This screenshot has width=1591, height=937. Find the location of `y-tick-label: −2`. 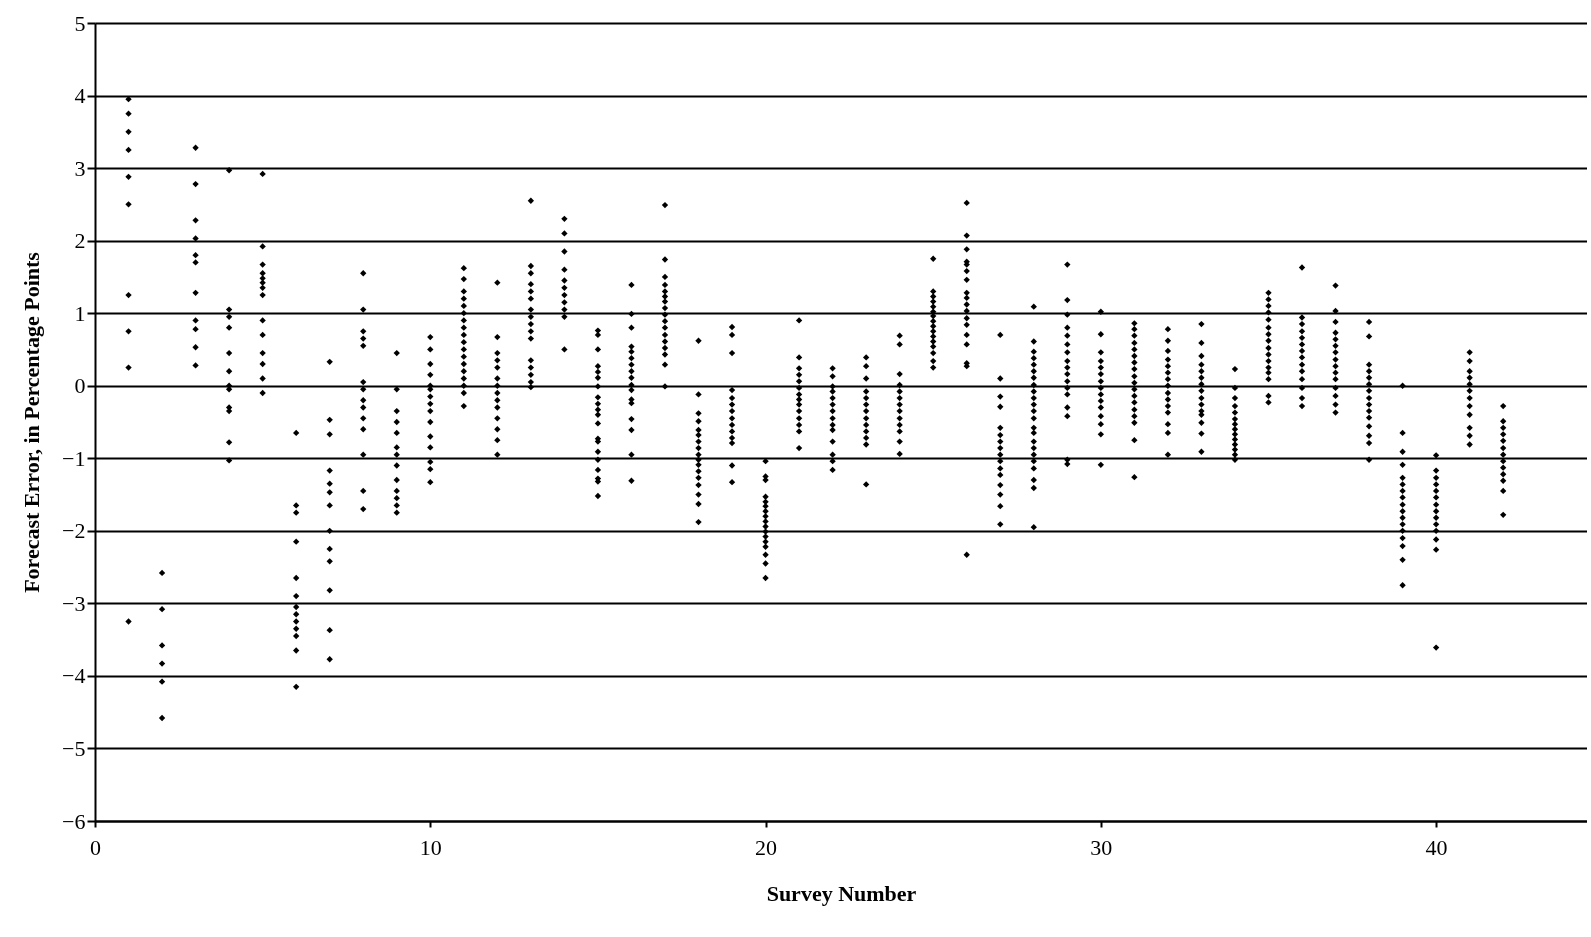

y-tick-label: −2 is located at coordinates (74, 531).